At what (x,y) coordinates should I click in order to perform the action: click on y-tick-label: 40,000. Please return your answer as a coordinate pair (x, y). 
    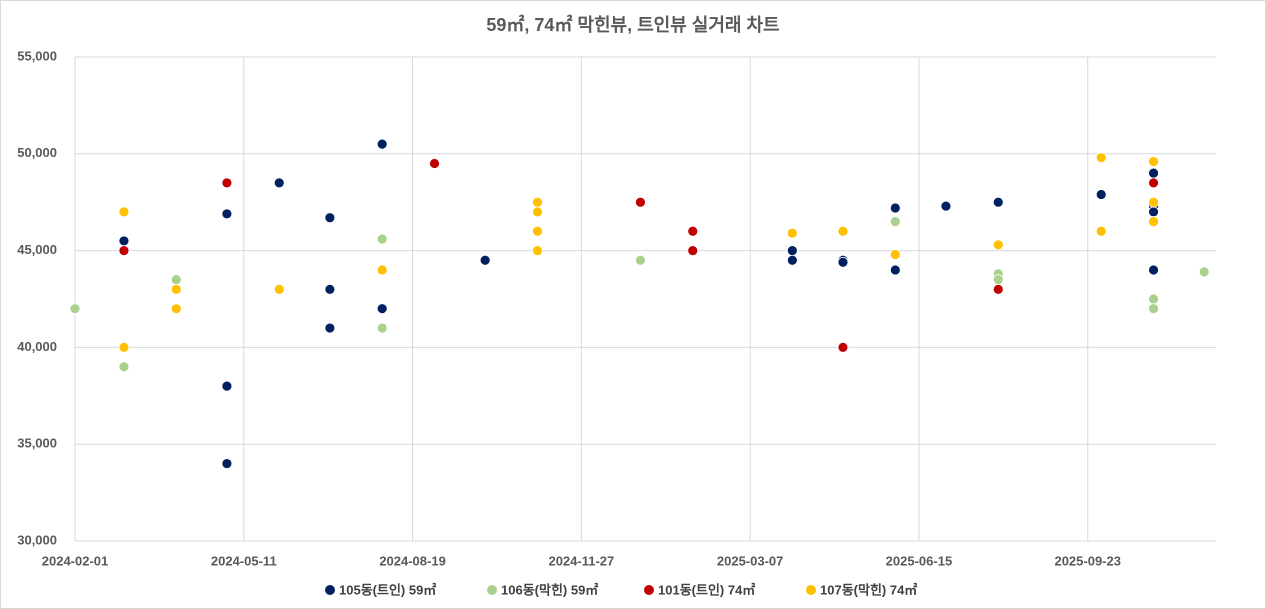
    Looking at the image, I should click on (37, 346).